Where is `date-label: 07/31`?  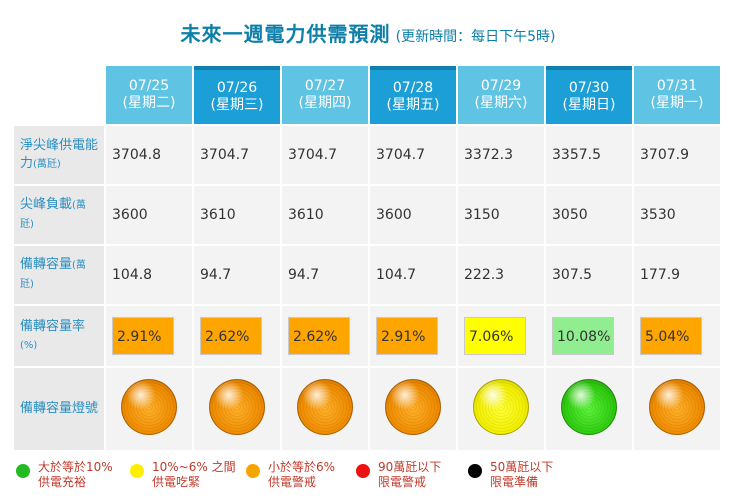 date-label: 07/31 is located at coordinates (677, 86).